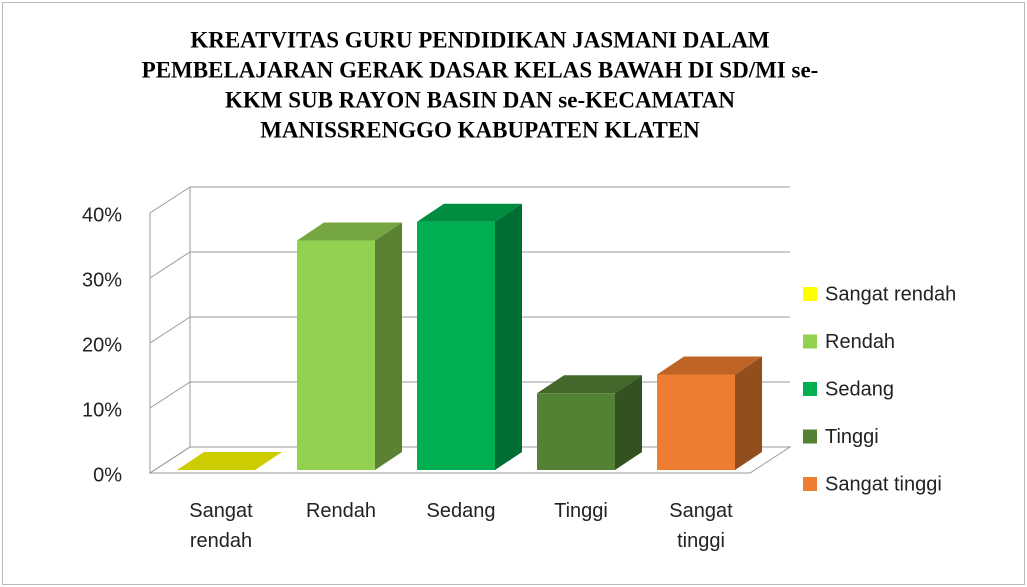 The height and width of the screenshot is (587, 1027). I want to click on legend-label: Sedang, so click(859, 389).